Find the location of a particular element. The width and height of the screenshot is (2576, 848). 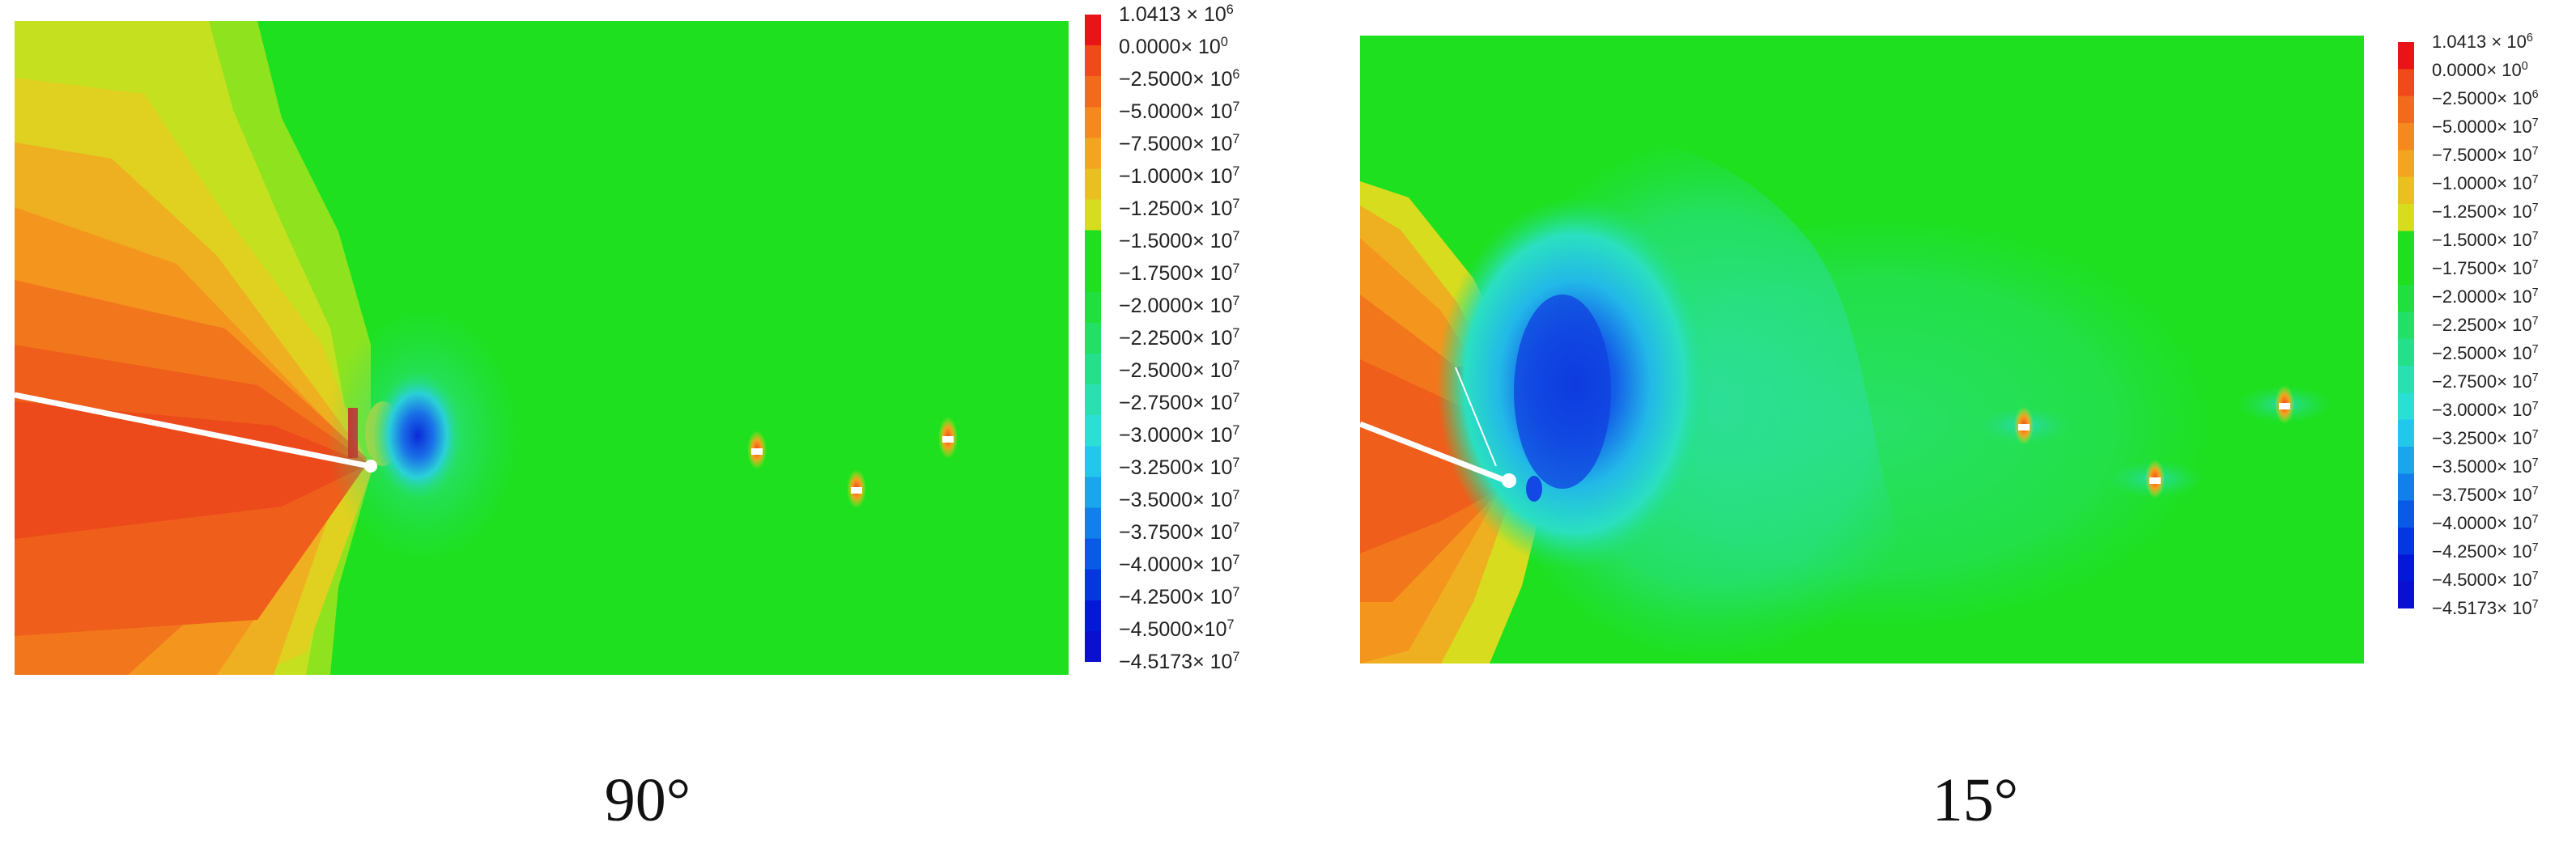

colorbar-tick-label: −4.5000×107 is located at coordinates (1177, 629).